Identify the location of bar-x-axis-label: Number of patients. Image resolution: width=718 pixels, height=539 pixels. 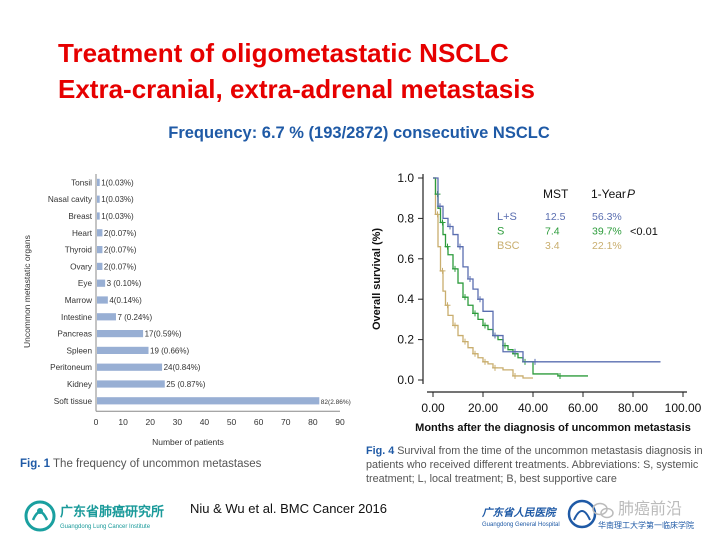
(188, 442).